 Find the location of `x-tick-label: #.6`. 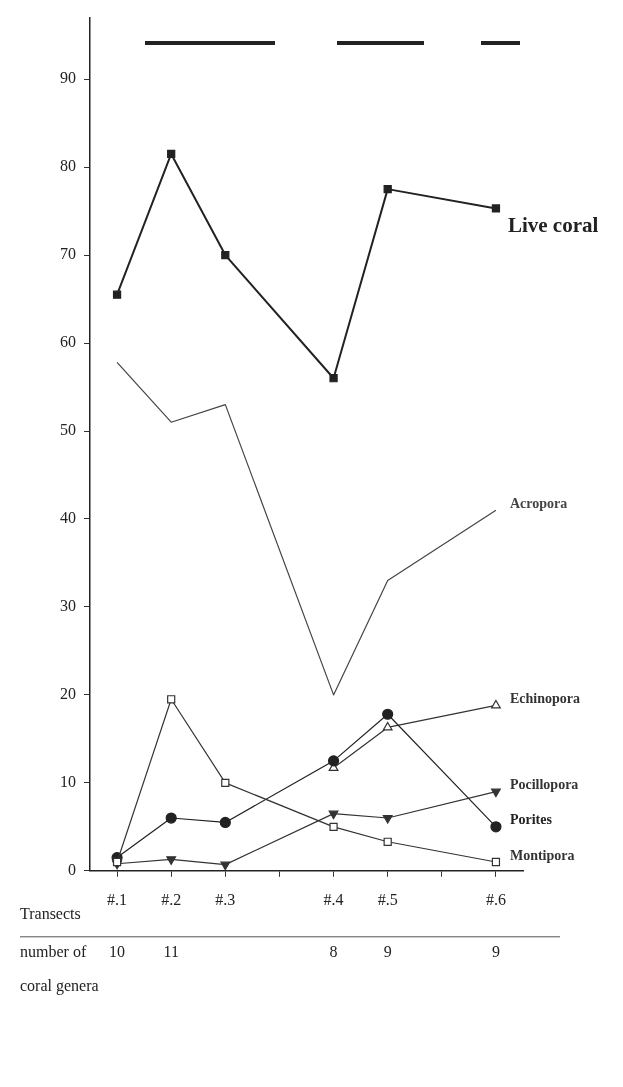

x-tick-label: #.6 is located at coordinates (495, 899).